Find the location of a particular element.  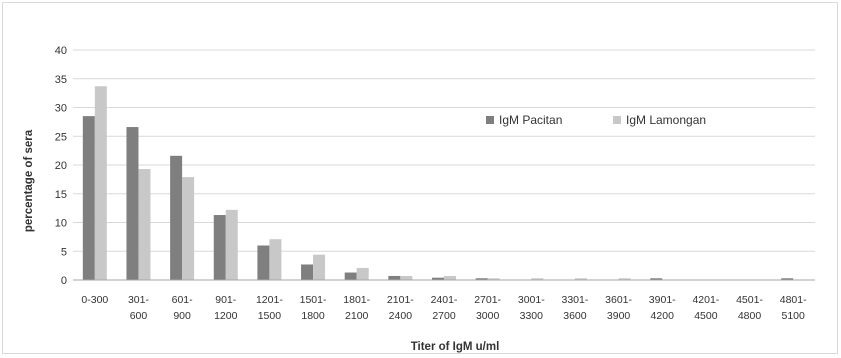

y-tick-label: 40 is located at coordinates (61, 51).